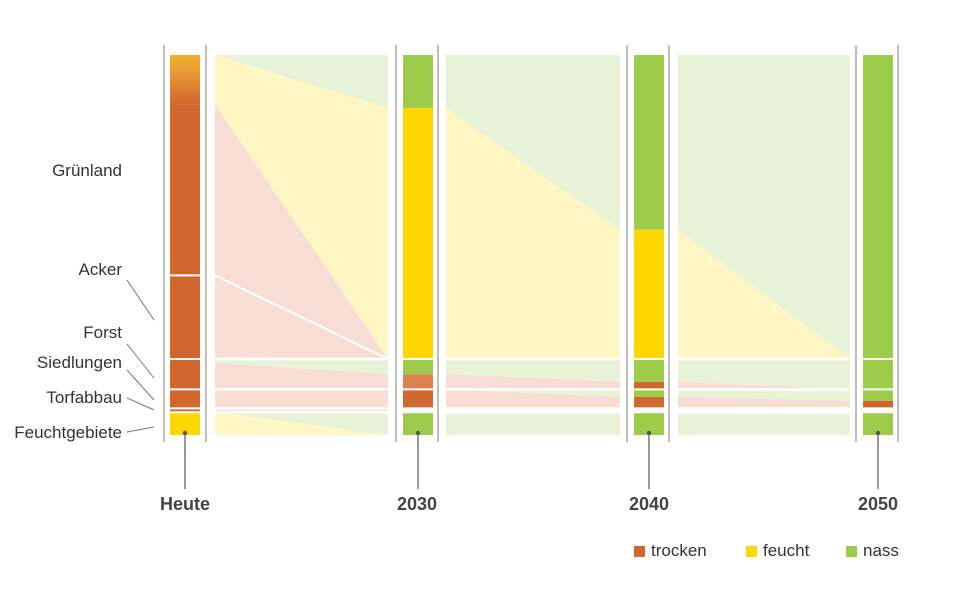 This screenshot has height=607, width=960. Describe the element at coordinates (878, 504) in the screenshot. I see `column-label-2050: 2050` at that location.